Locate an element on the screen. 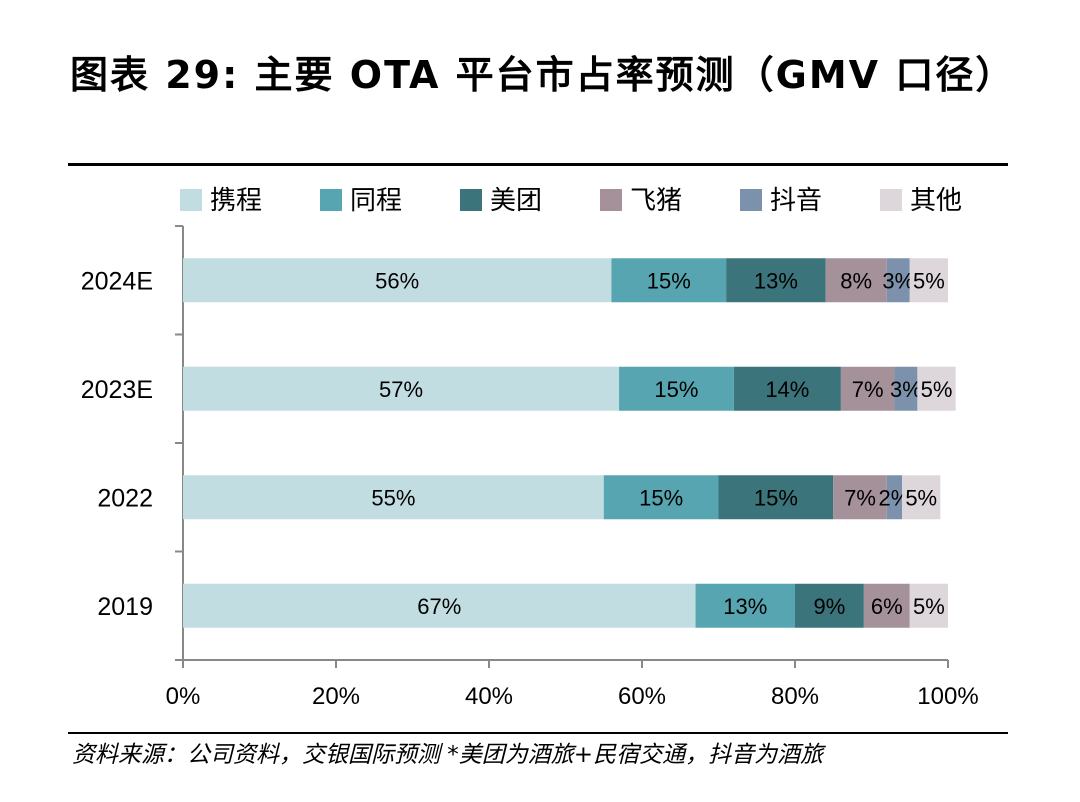 The height and width of the screenshot is (802, 1080). data-label: 9% is located at coordinates (830, 606).